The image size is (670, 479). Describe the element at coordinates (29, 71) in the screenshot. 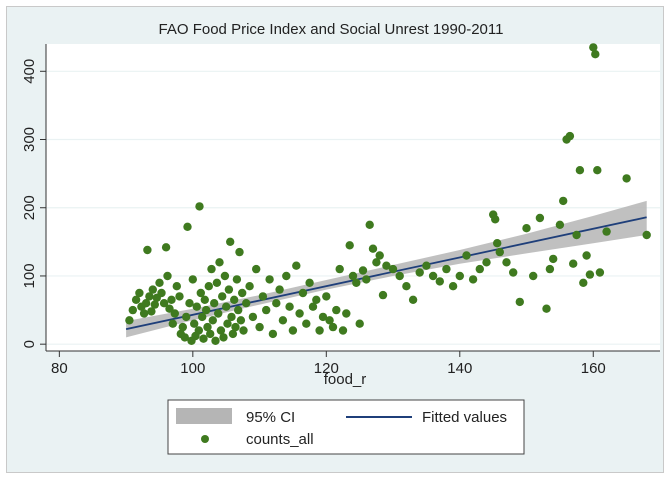

I see `y-tick-label-4: 400` at that location.